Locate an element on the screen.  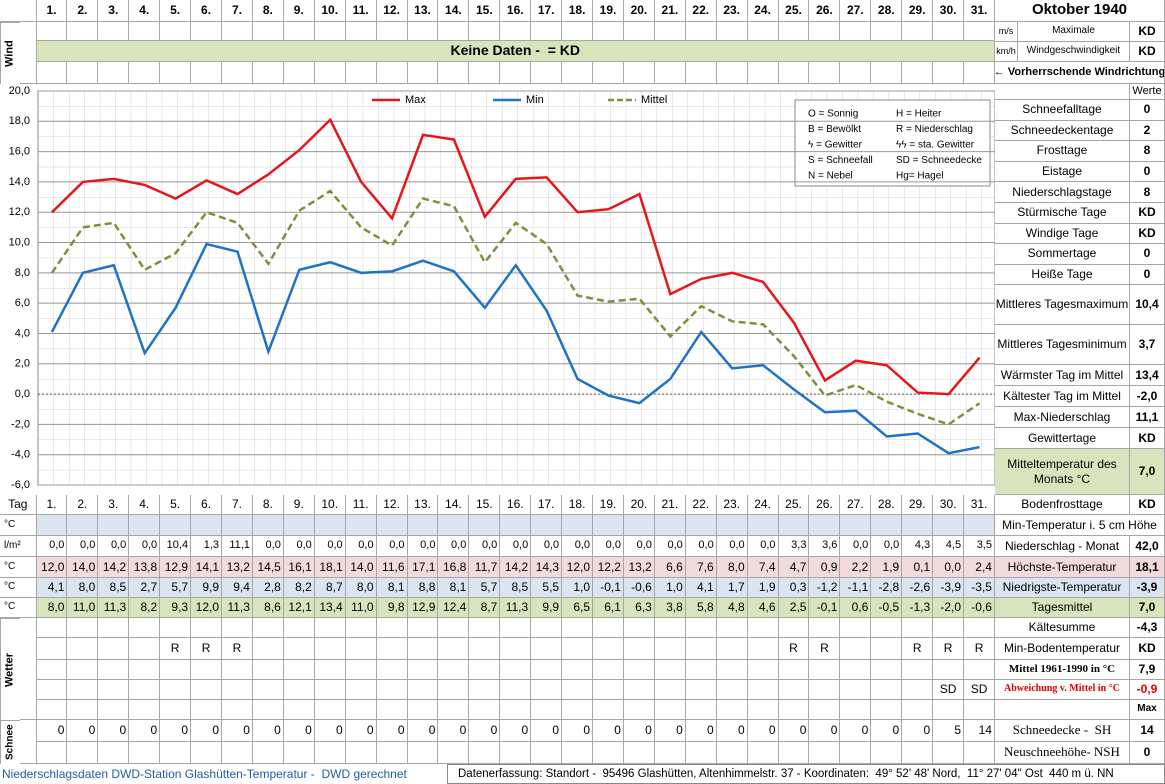
stat-value: 7,0 is located at coordinates (1147, 472).